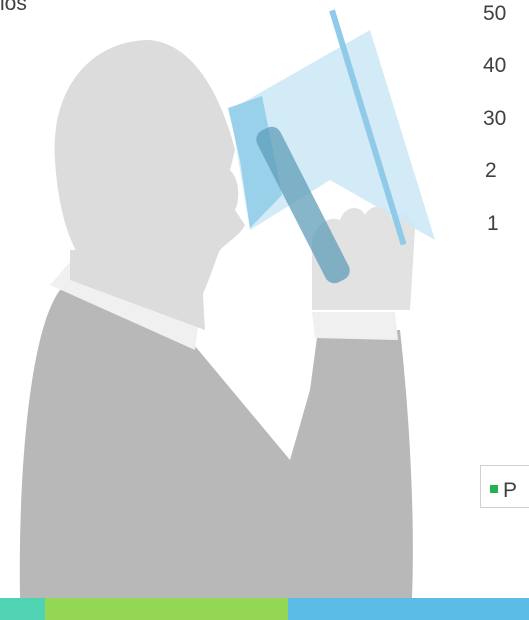 Image resolution: width=529 pixels, height=620 pixels. Describe the element at coordinates (303, 205) in the screenshot. I see `megaphone-handle` at that location.